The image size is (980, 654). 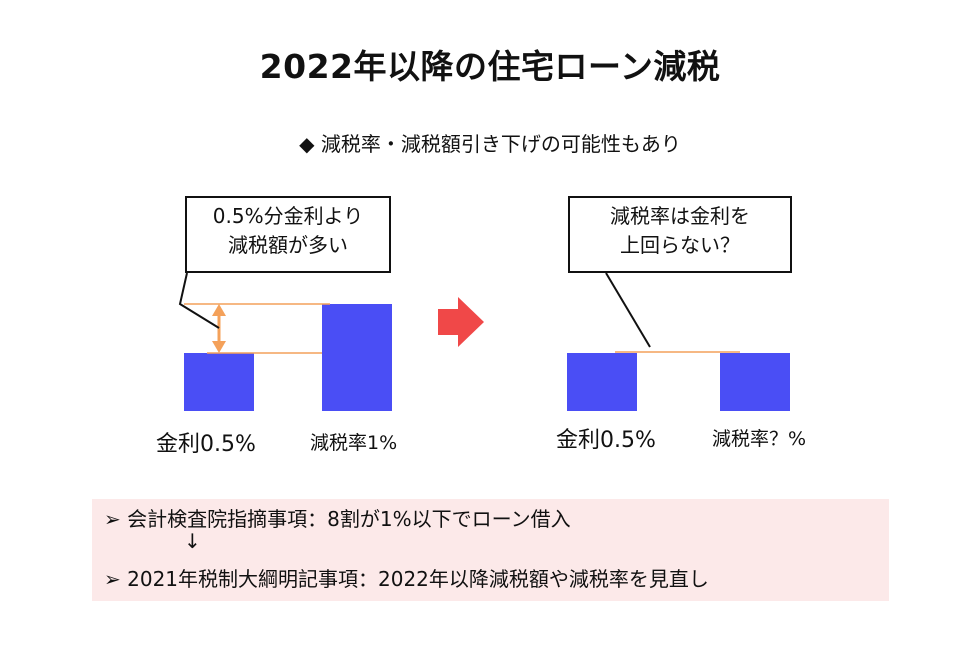 I want to click on bar-left-interest, so click(x=219, y=382).